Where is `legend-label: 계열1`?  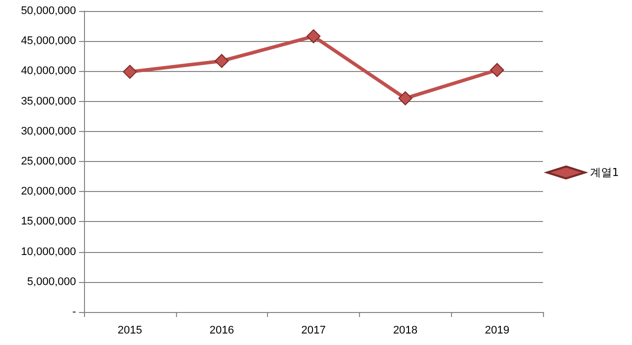
legend-label: 계열1 is located at coordinates (604, 172).